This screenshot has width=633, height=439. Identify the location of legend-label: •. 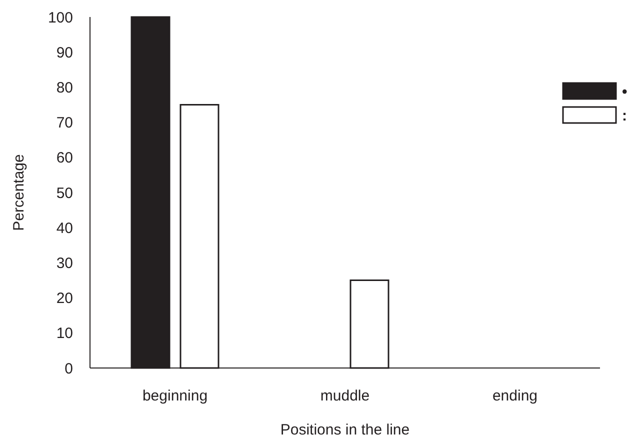
(625, 91).